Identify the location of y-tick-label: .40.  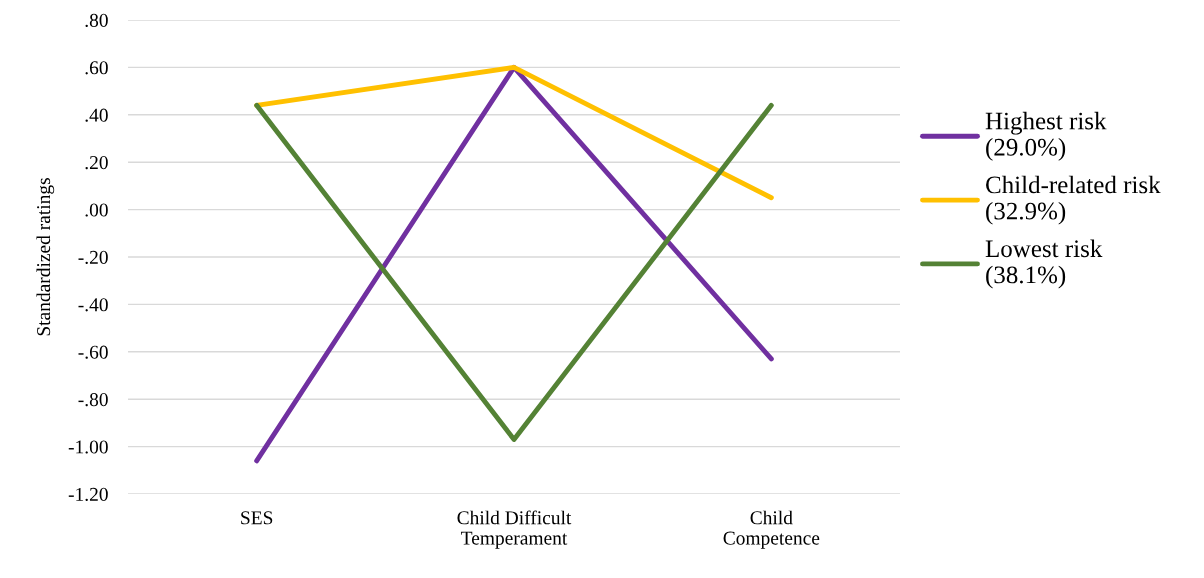
(96, 115).